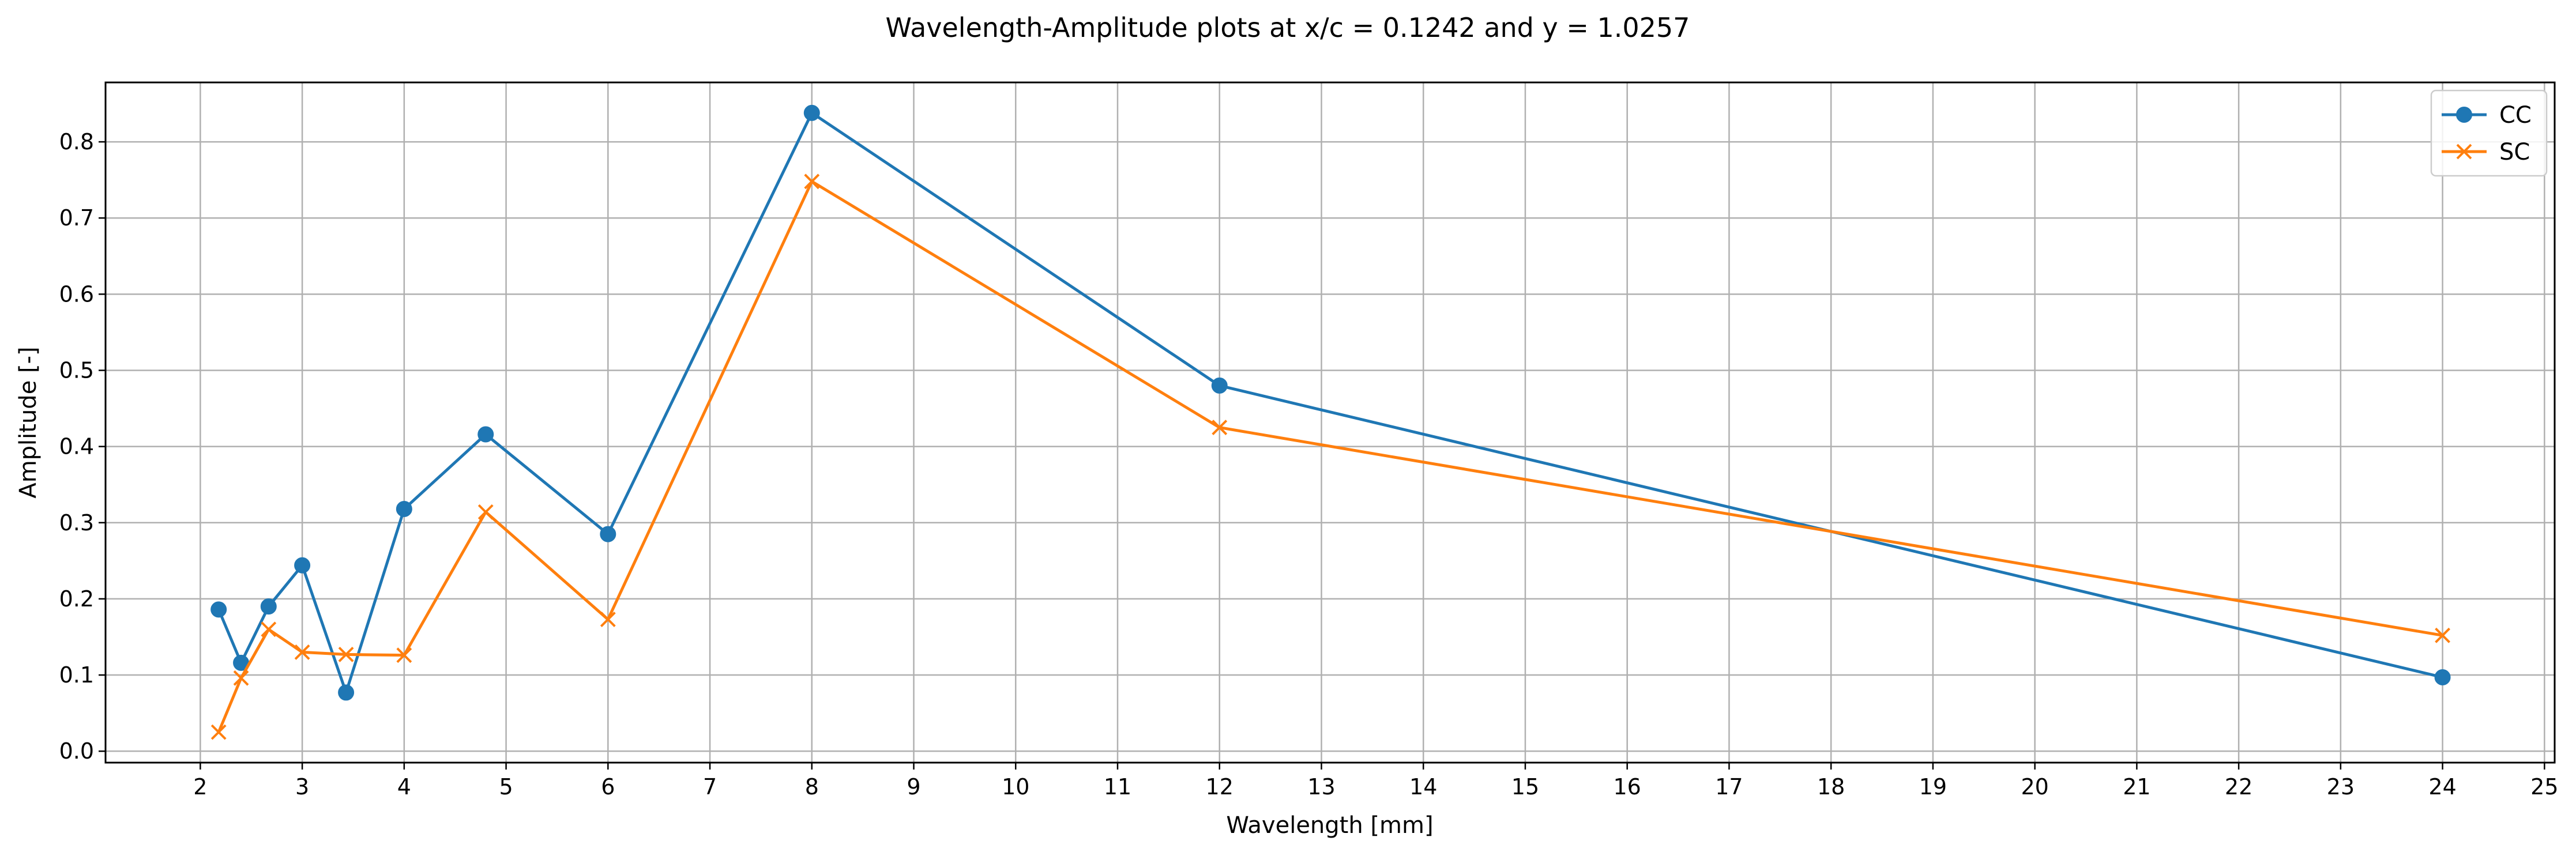 This screenshot has height=856, width=2576. Describe the element at coordinates (710, 787) in the screenshot. I see `x-tick-label: 7` at that location.